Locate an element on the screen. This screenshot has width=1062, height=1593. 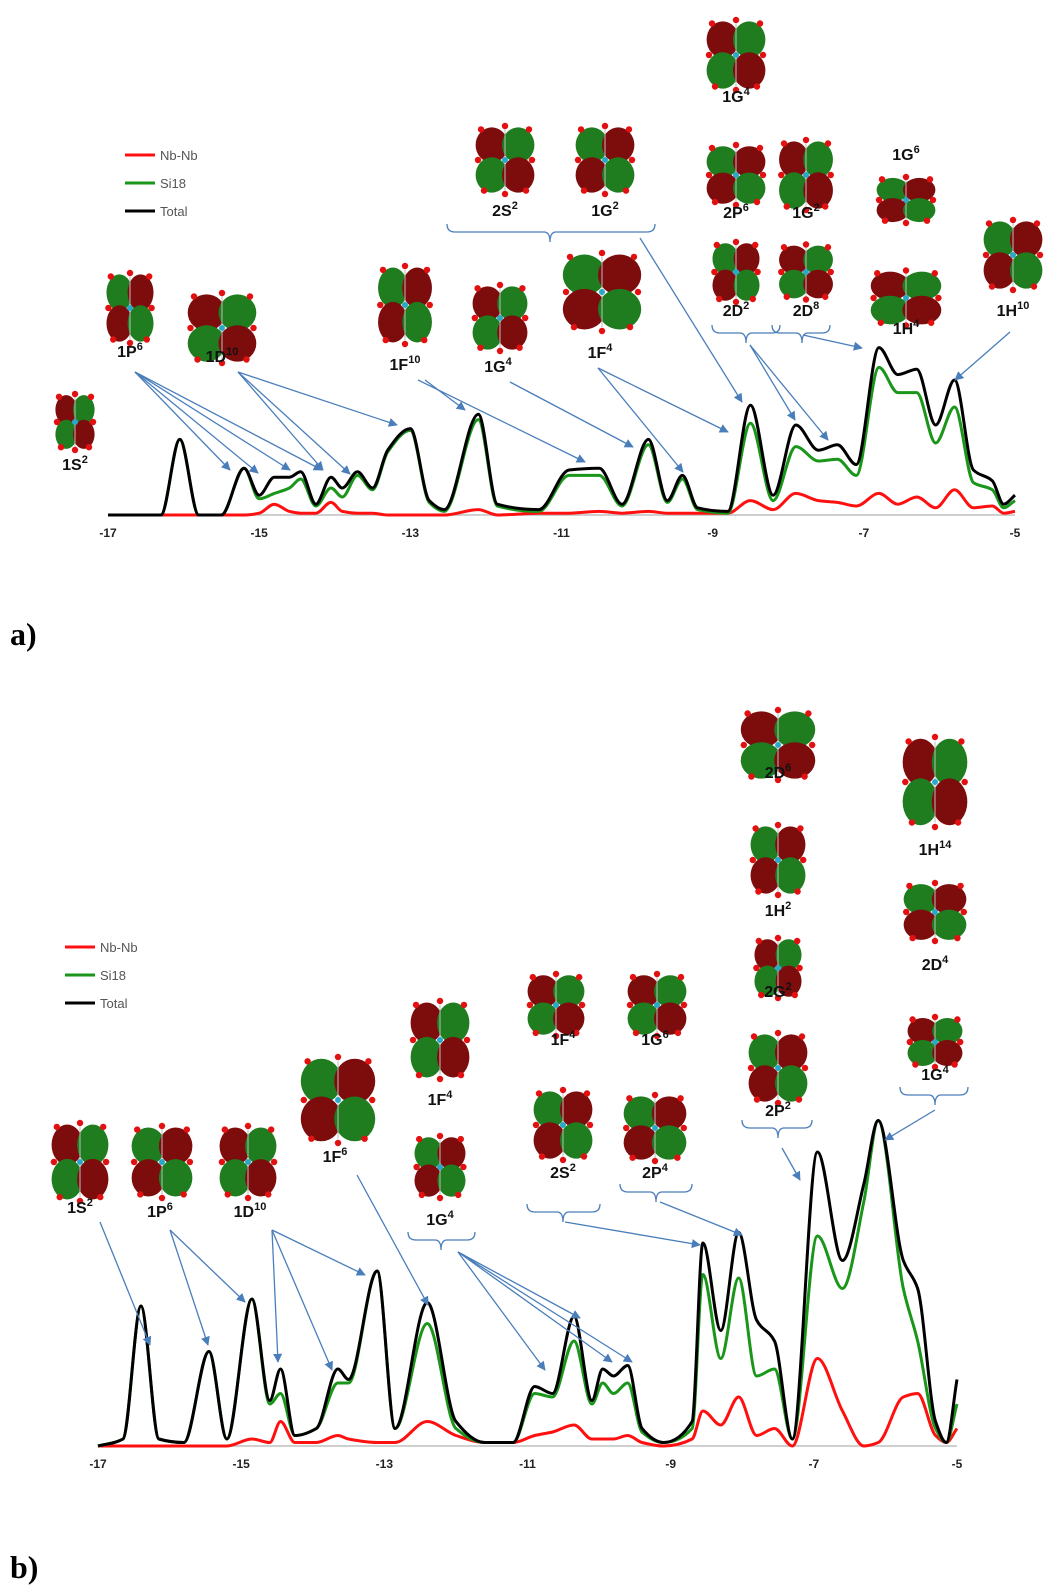
orbital-label: 1H10 is located at coordinates (1013, 310).